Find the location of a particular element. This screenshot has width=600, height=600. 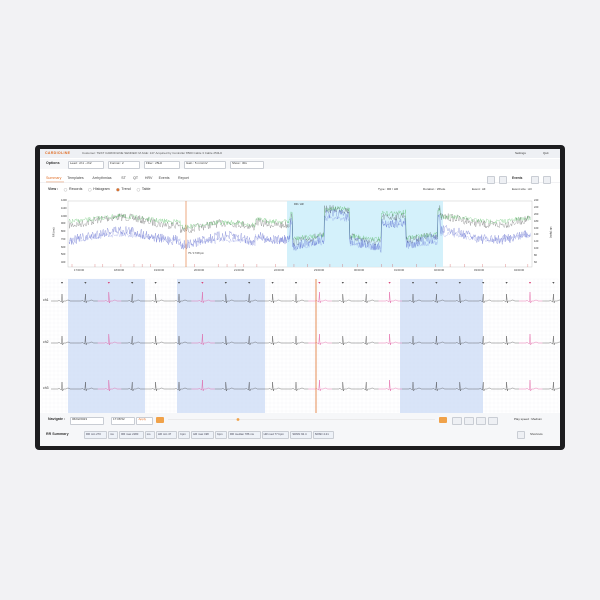

radio-label: Table is located at coordinates (146, 189).